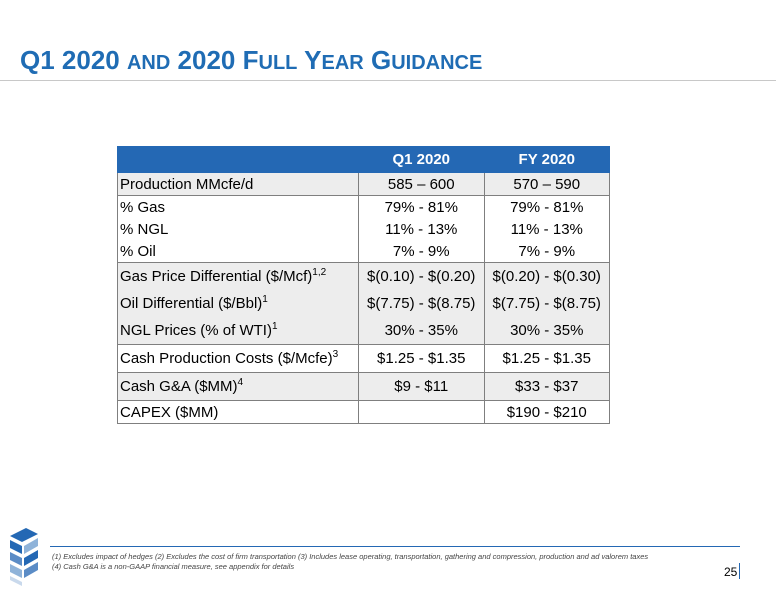 This screenshot has width=776, height=600. I want to click on row-fy-value: $33 - $37, so click(546, 386).